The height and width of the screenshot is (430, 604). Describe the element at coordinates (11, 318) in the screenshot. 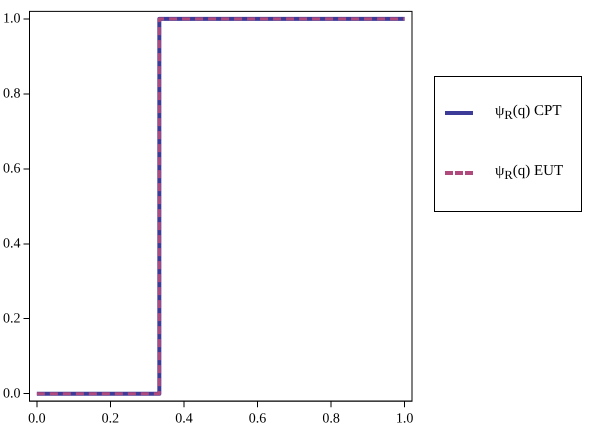

I see `y-tick-label: 0.2` at that location.